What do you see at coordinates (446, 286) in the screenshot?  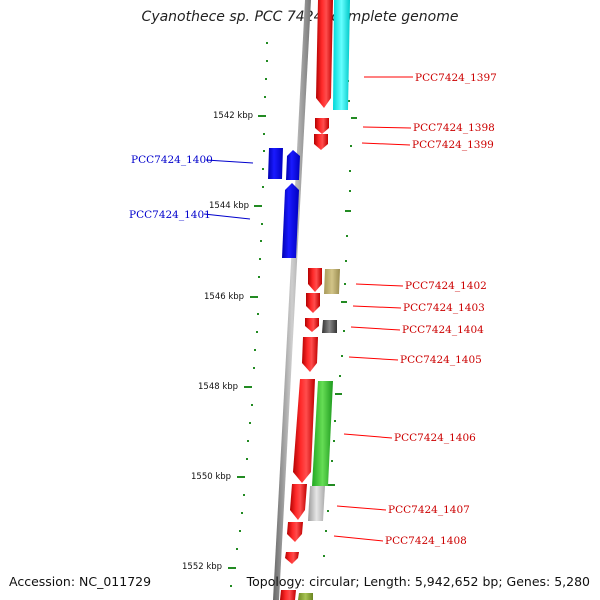 I see `gene-label-PCC7424_1402: PCC7424_1402` at bounding box center [446, 286].